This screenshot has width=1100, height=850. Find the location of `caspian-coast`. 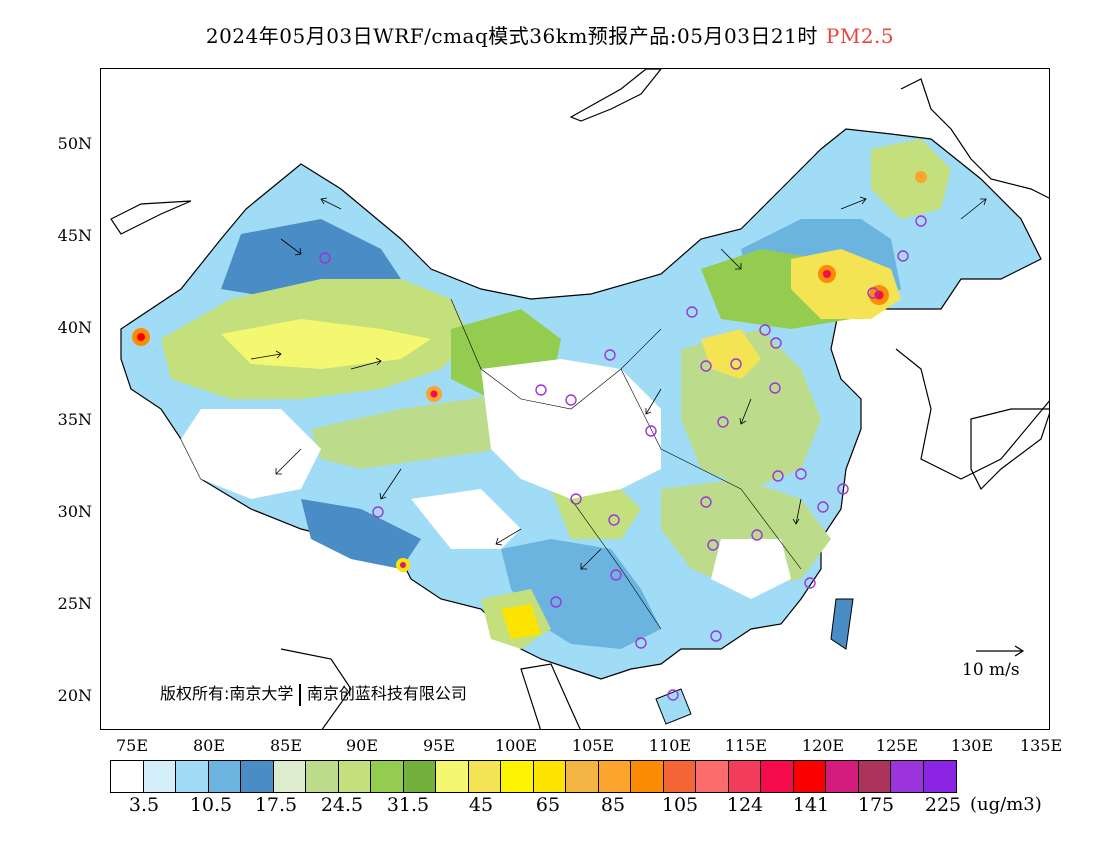

caspian-coast is located at coordinates (151, 217).